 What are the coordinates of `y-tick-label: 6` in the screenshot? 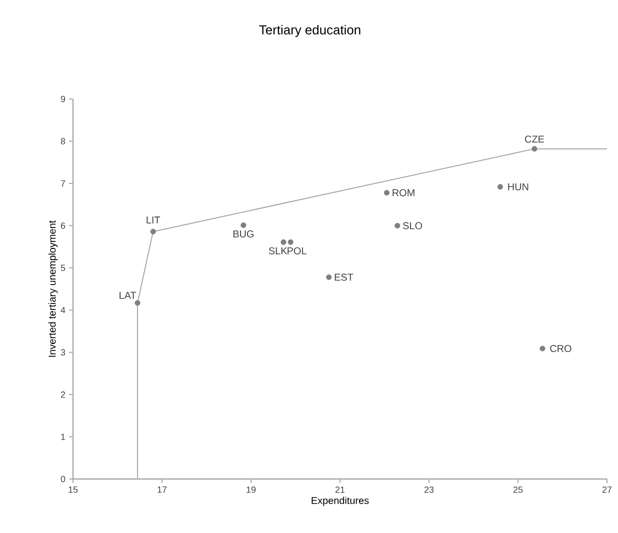 It's located at (63, 225).